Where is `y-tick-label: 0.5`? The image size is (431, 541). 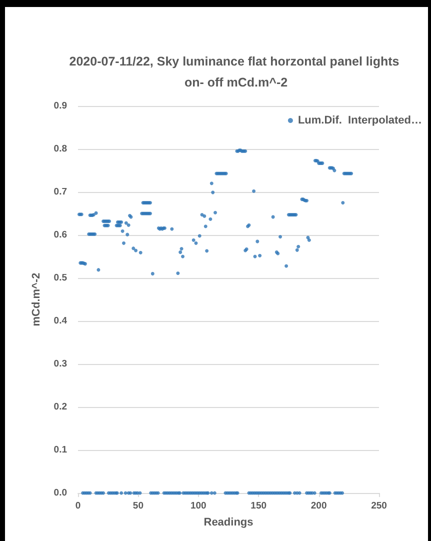 y-tick-label: 0.5 is located at coordinates (61, 278).